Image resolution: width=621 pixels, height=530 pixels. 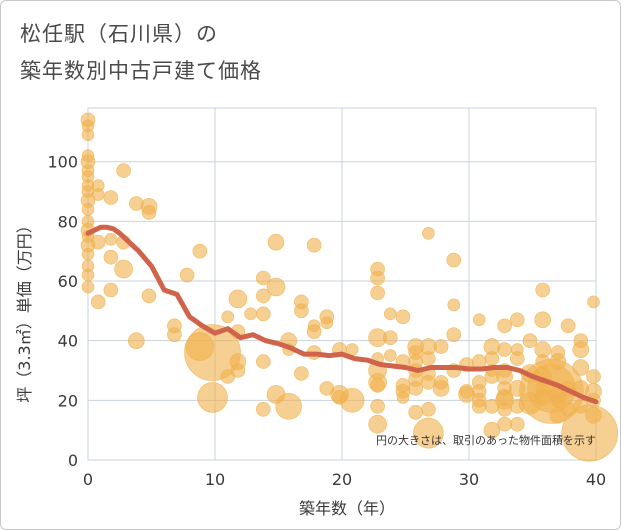 What do you see at coordinates (24, 309) in the screenshot?
I see `y-axis-label: 坪（3.3㎡）単価（万円）` at bounding box center [24, 309].